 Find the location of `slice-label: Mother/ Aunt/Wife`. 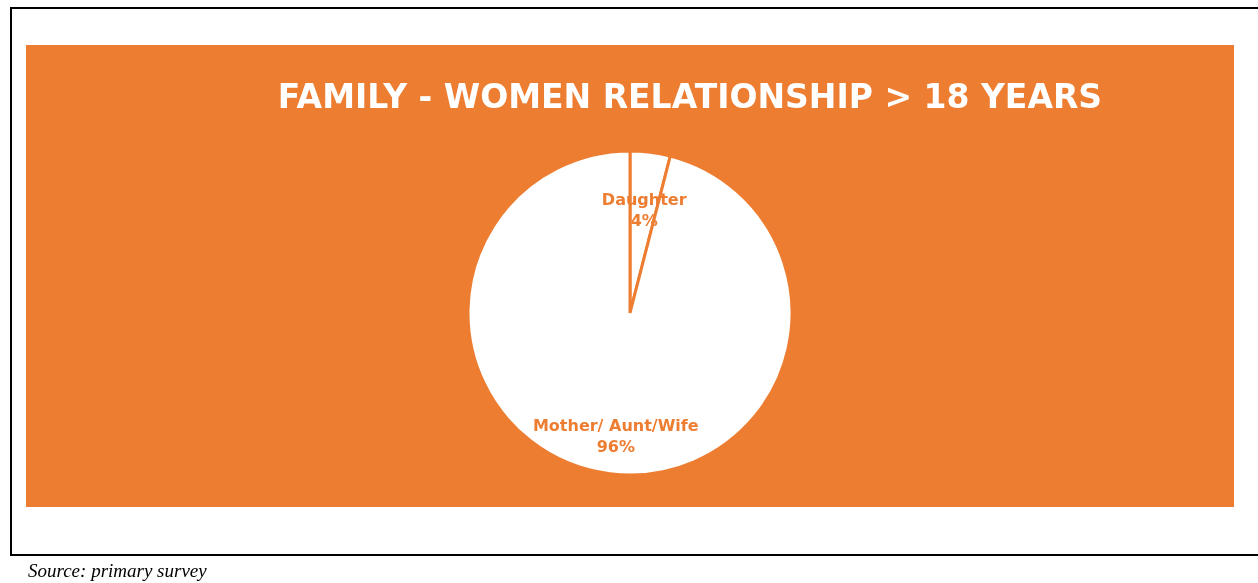

slice-label: Mother/ Aunt/Wife is located at coordinates (615, 425).